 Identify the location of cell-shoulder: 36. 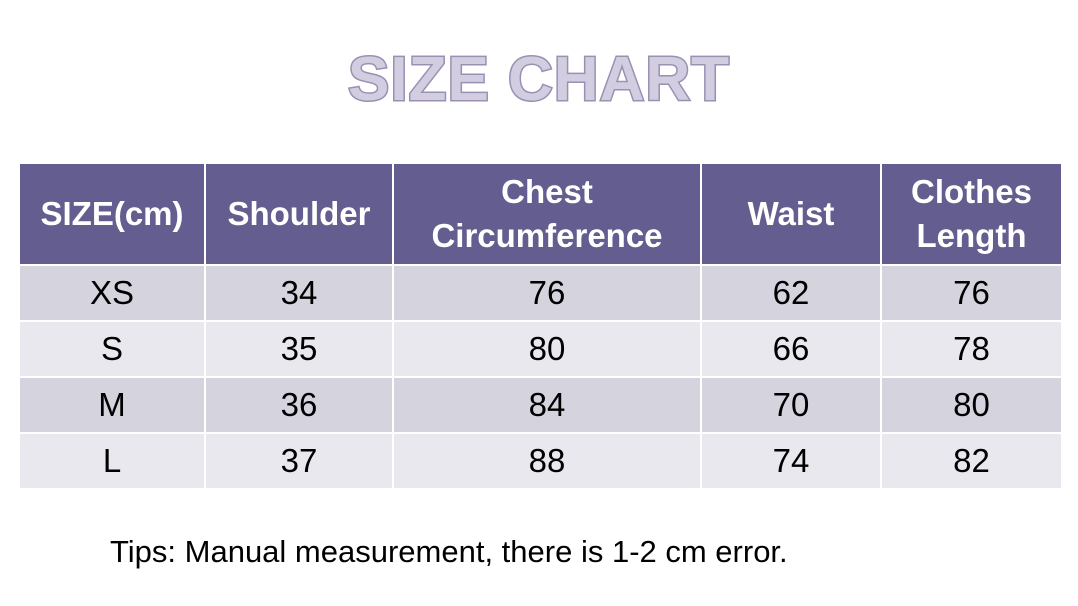
(299, 405).